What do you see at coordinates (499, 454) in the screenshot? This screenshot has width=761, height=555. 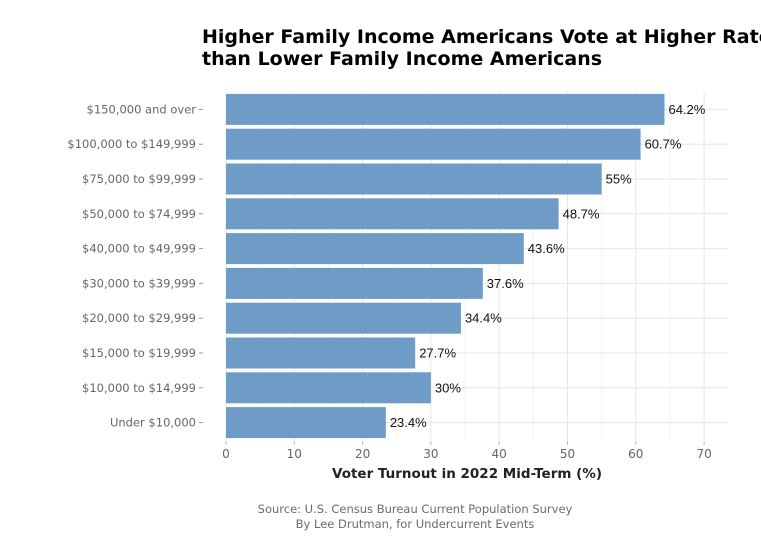 I see `x-tick-label: 40` at bounding box center [499, 454].